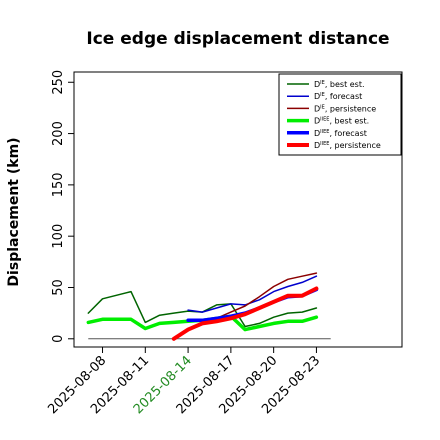 This screenshot has height=440, width=440. Describe the element at coordinates (14, 211) in the screenshot. I see `y-axis-label: Displacement (km)` at that location.